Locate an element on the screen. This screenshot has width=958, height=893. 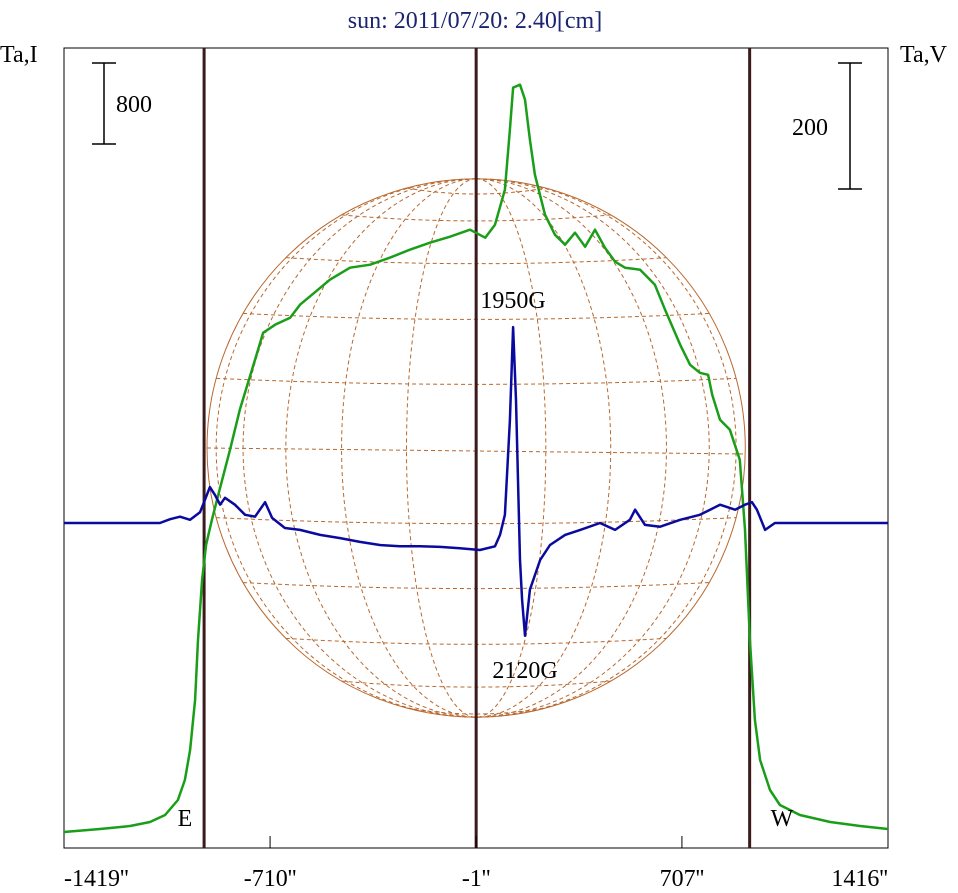
annotation: 1950G is located at coordinates (512, 301).